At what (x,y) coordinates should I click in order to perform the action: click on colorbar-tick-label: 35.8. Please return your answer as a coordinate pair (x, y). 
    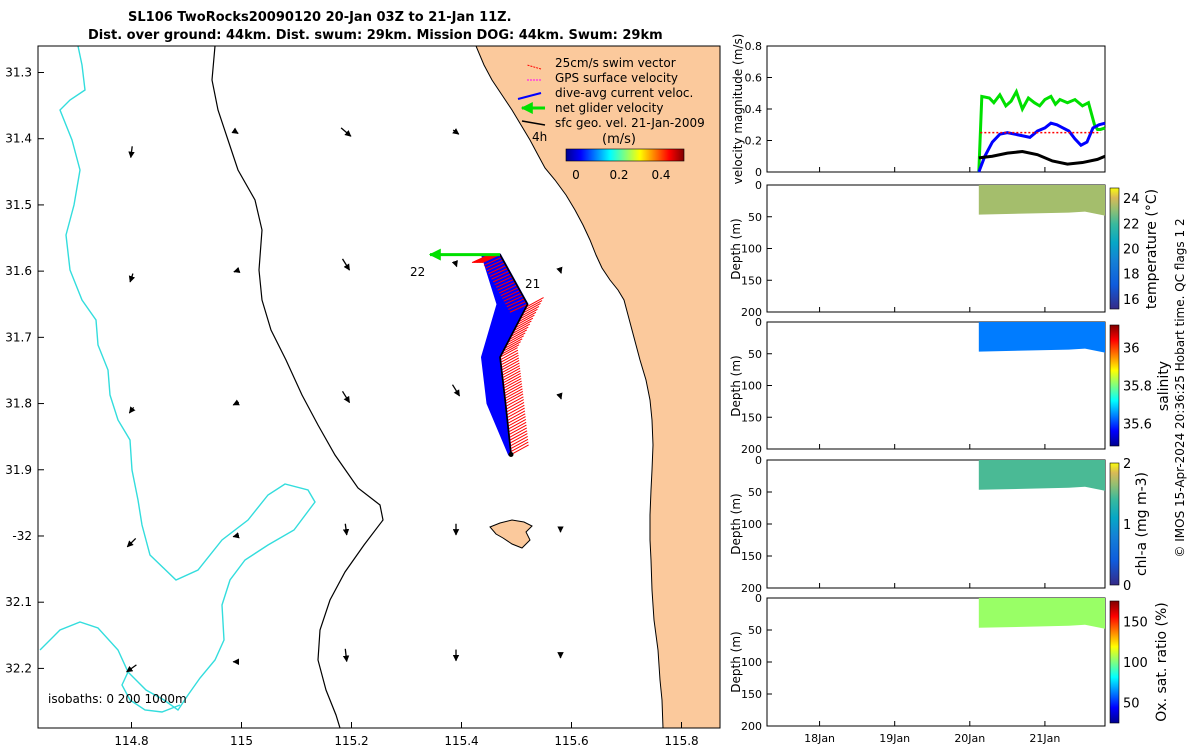
    Looking at the image, I should click on (1137, 387).